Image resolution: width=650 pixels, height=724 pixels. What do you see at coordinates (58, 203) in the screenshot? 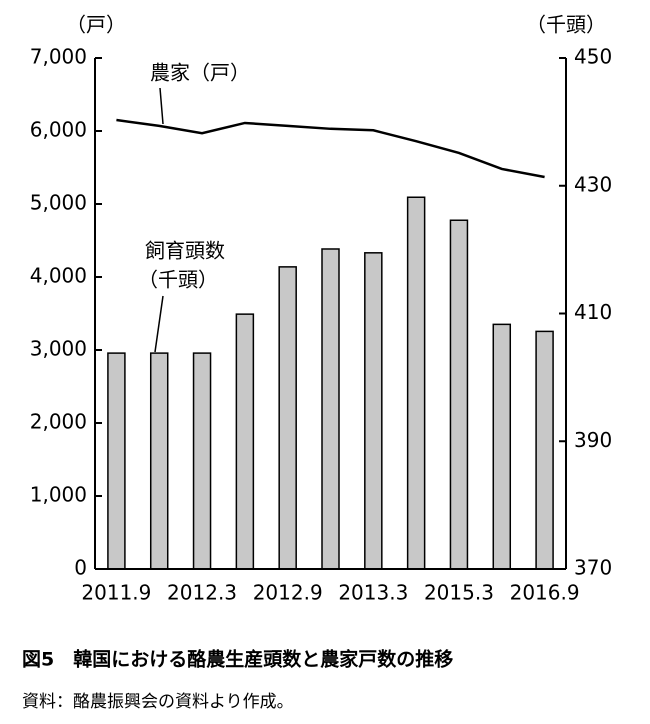
I see `y-tick-label: 5,000` at bounding box center [58, 203].